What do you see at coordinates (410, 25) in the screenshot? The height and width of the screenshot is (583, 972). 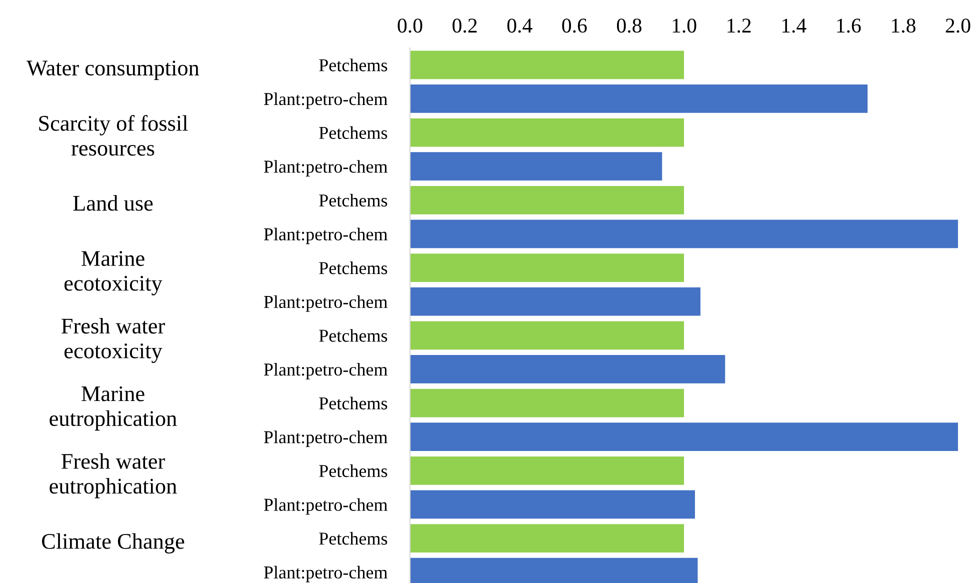 I see `x-tick-label: 0.0` at bounding box center [410, 25].